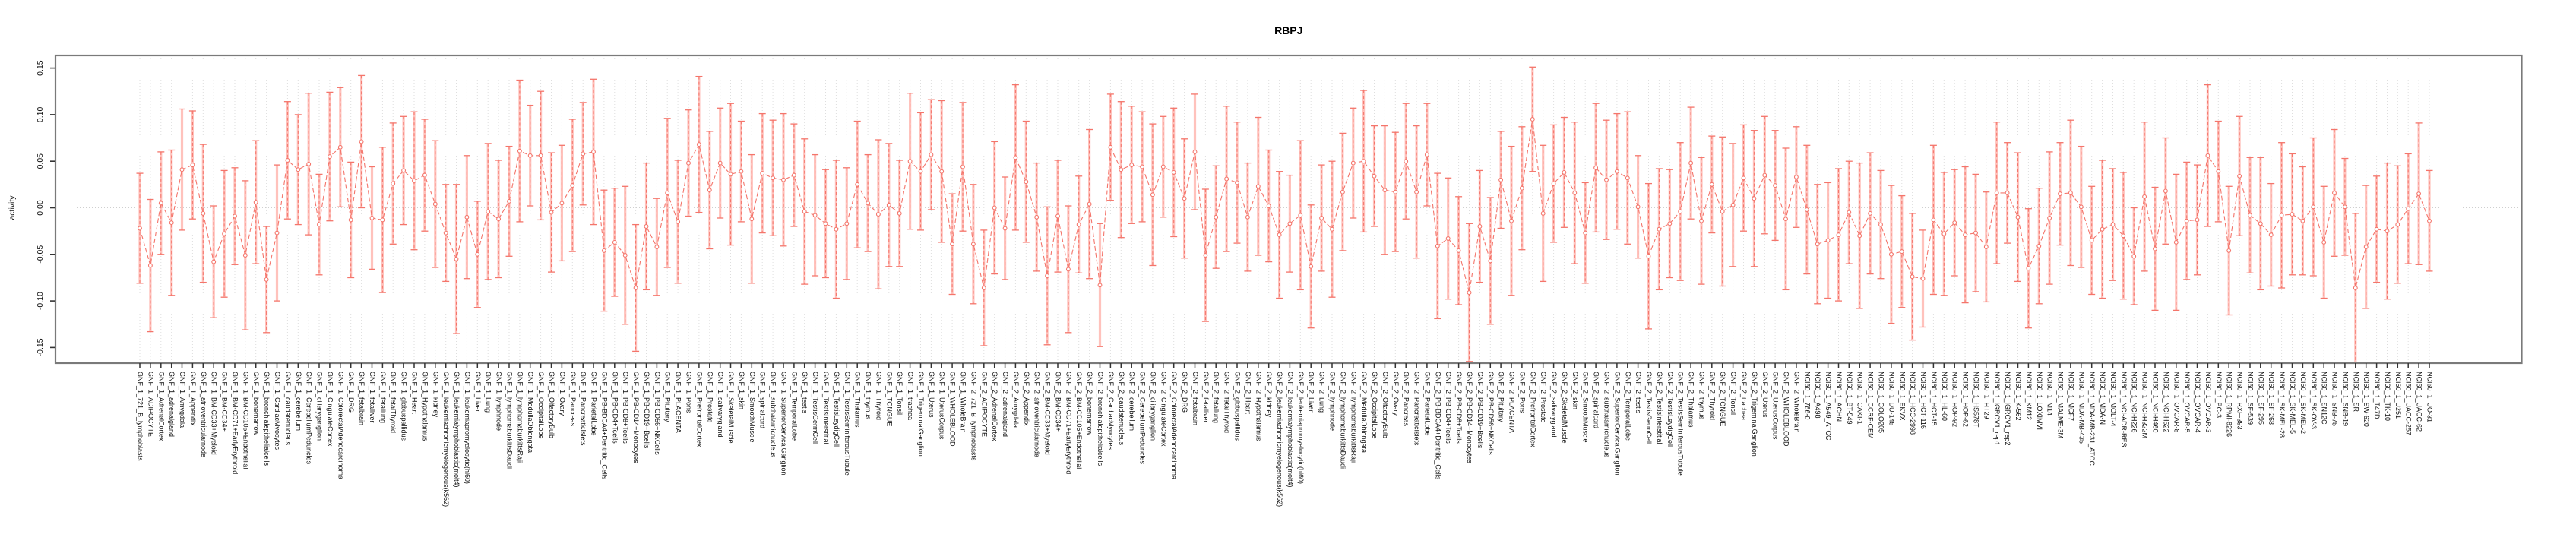  Describe the element at coordinates (435, 395) in the screenshot. I see `x-category-label: GNF_1_kidney` at that location.